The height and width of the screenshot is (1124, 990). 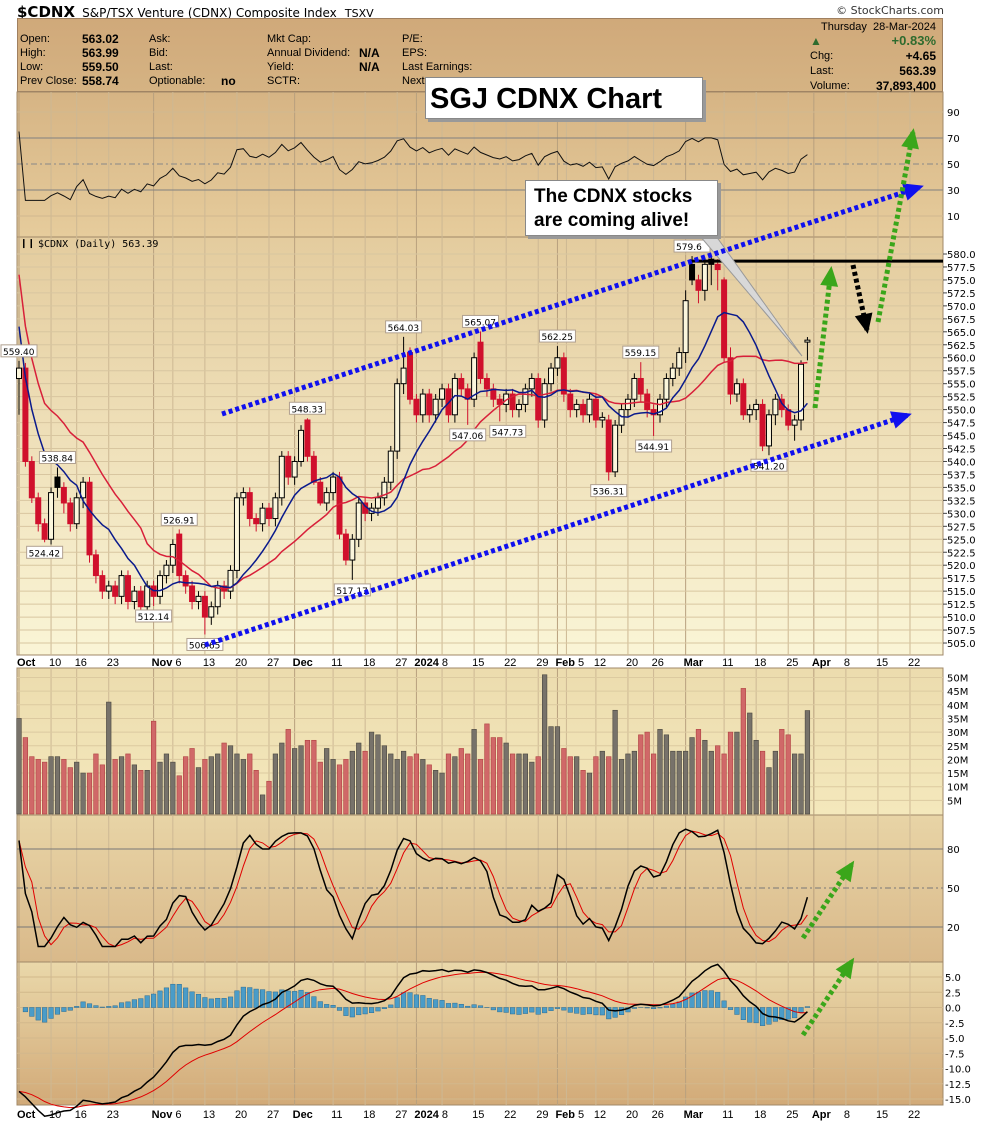 I want to click on price-date-axis-label: 10, so click(x=55, y=663).